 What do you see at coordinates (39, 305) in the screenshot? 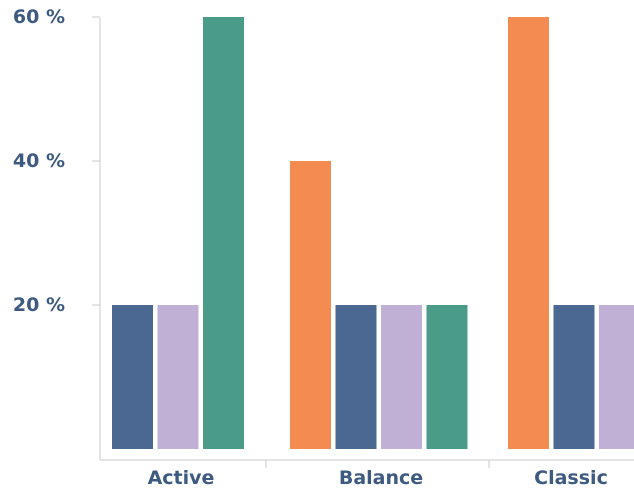
I see `y-tick-label: 20 %` at bounding box center [39, 305].